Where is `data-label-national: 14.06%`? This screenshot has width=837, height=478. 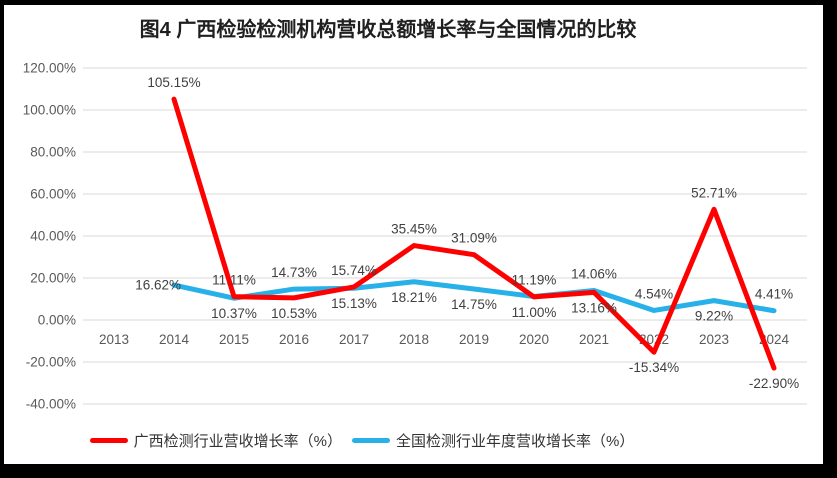
data-label-national: 14.06% is located at coordinates (594, 273).